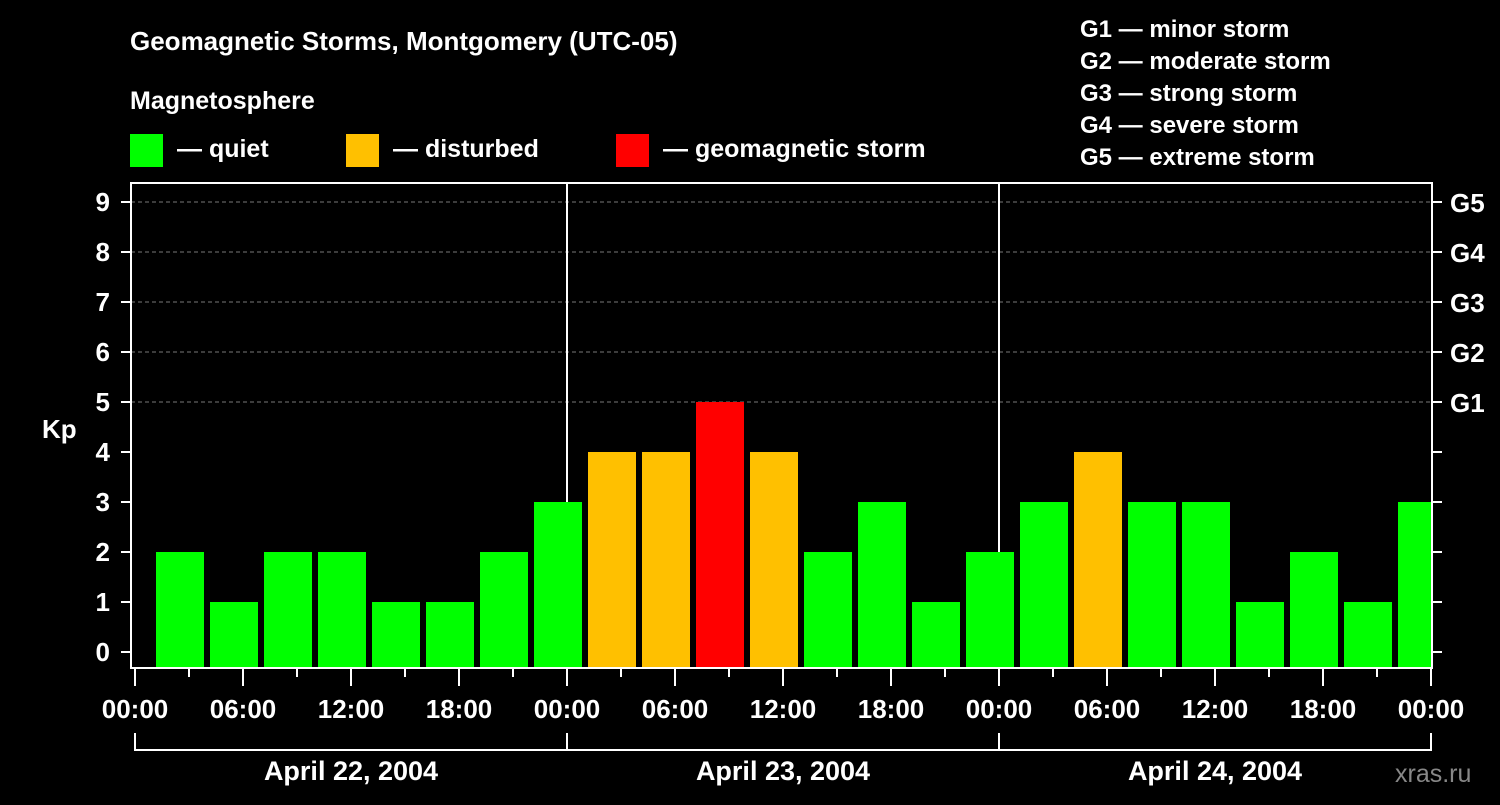 This screenshot has height=805, width=1500. What do you see at coordinates (1188, 93) in the screenshot?
I see `storm-scale-item: G3 — strong storm` at bounding box center [1188, 93].